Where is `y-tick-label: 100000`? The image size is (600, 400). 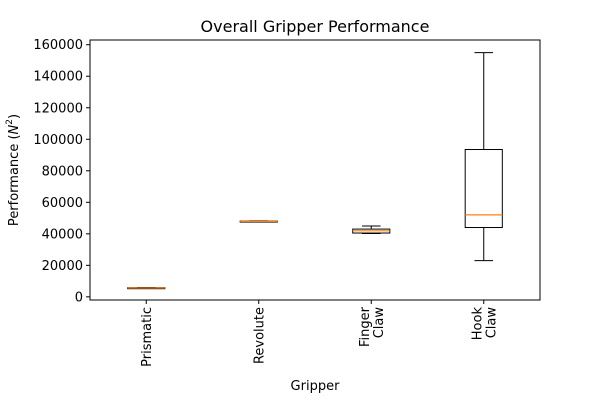 y-tick-label: 100000 is located at coordinates (58, 140).